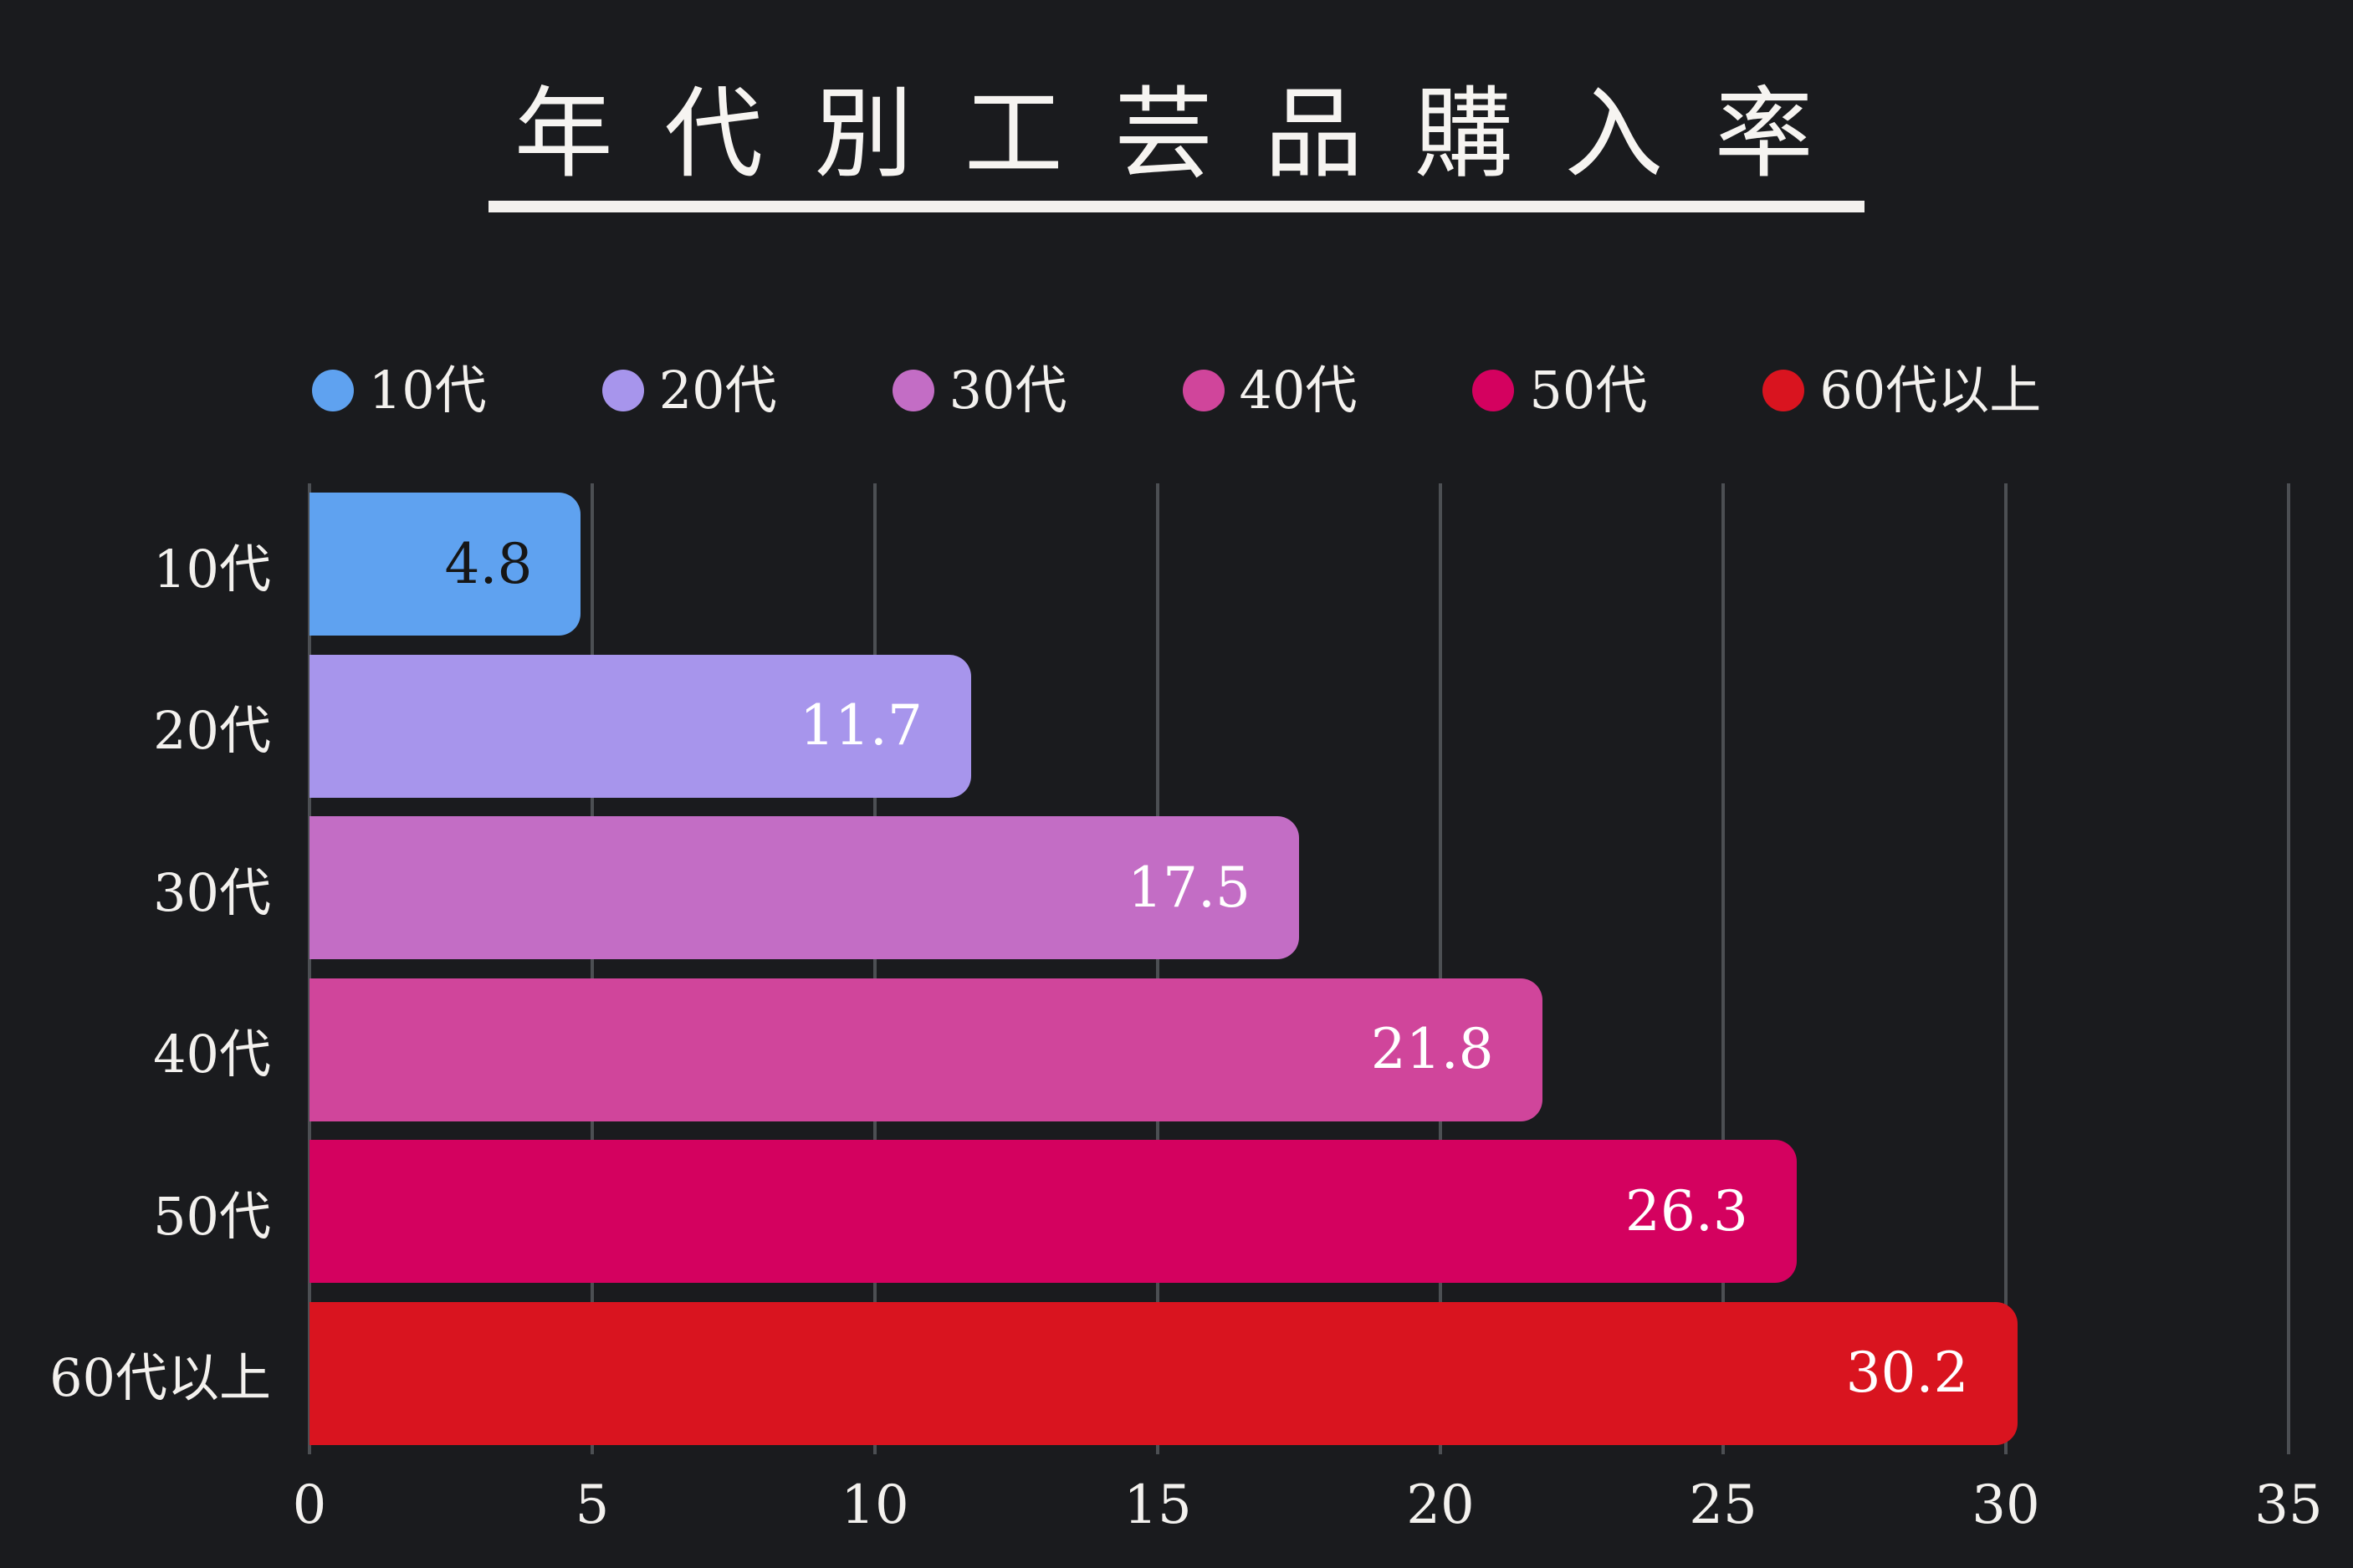 This screenshot has width=2353, height=1568. I want to click on bar-value-label: 26.3, so click(1686, 1211).